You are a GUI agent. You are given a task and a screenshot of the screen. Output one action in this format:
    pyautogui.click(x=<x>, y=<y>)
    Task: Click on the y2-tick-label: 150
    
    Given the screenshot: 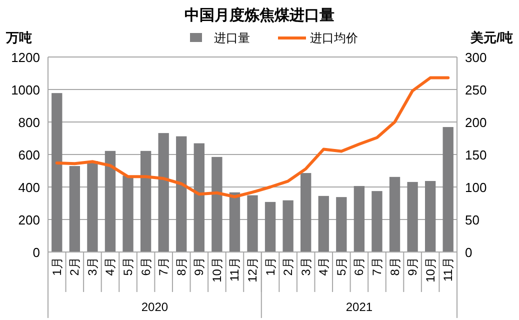 What is the action you would take?
    pyautogui.click(x=476, y=155)
    